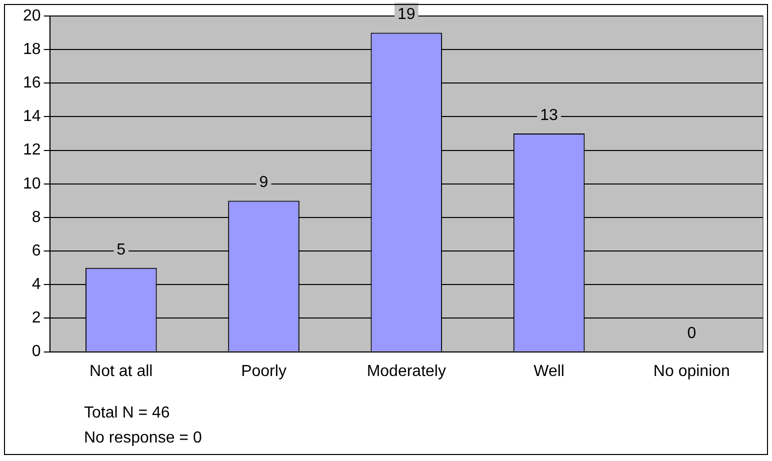 The width and height of the screenshot is (772, 461). I want to click on y-tick-label: 12, so click(32, 150).